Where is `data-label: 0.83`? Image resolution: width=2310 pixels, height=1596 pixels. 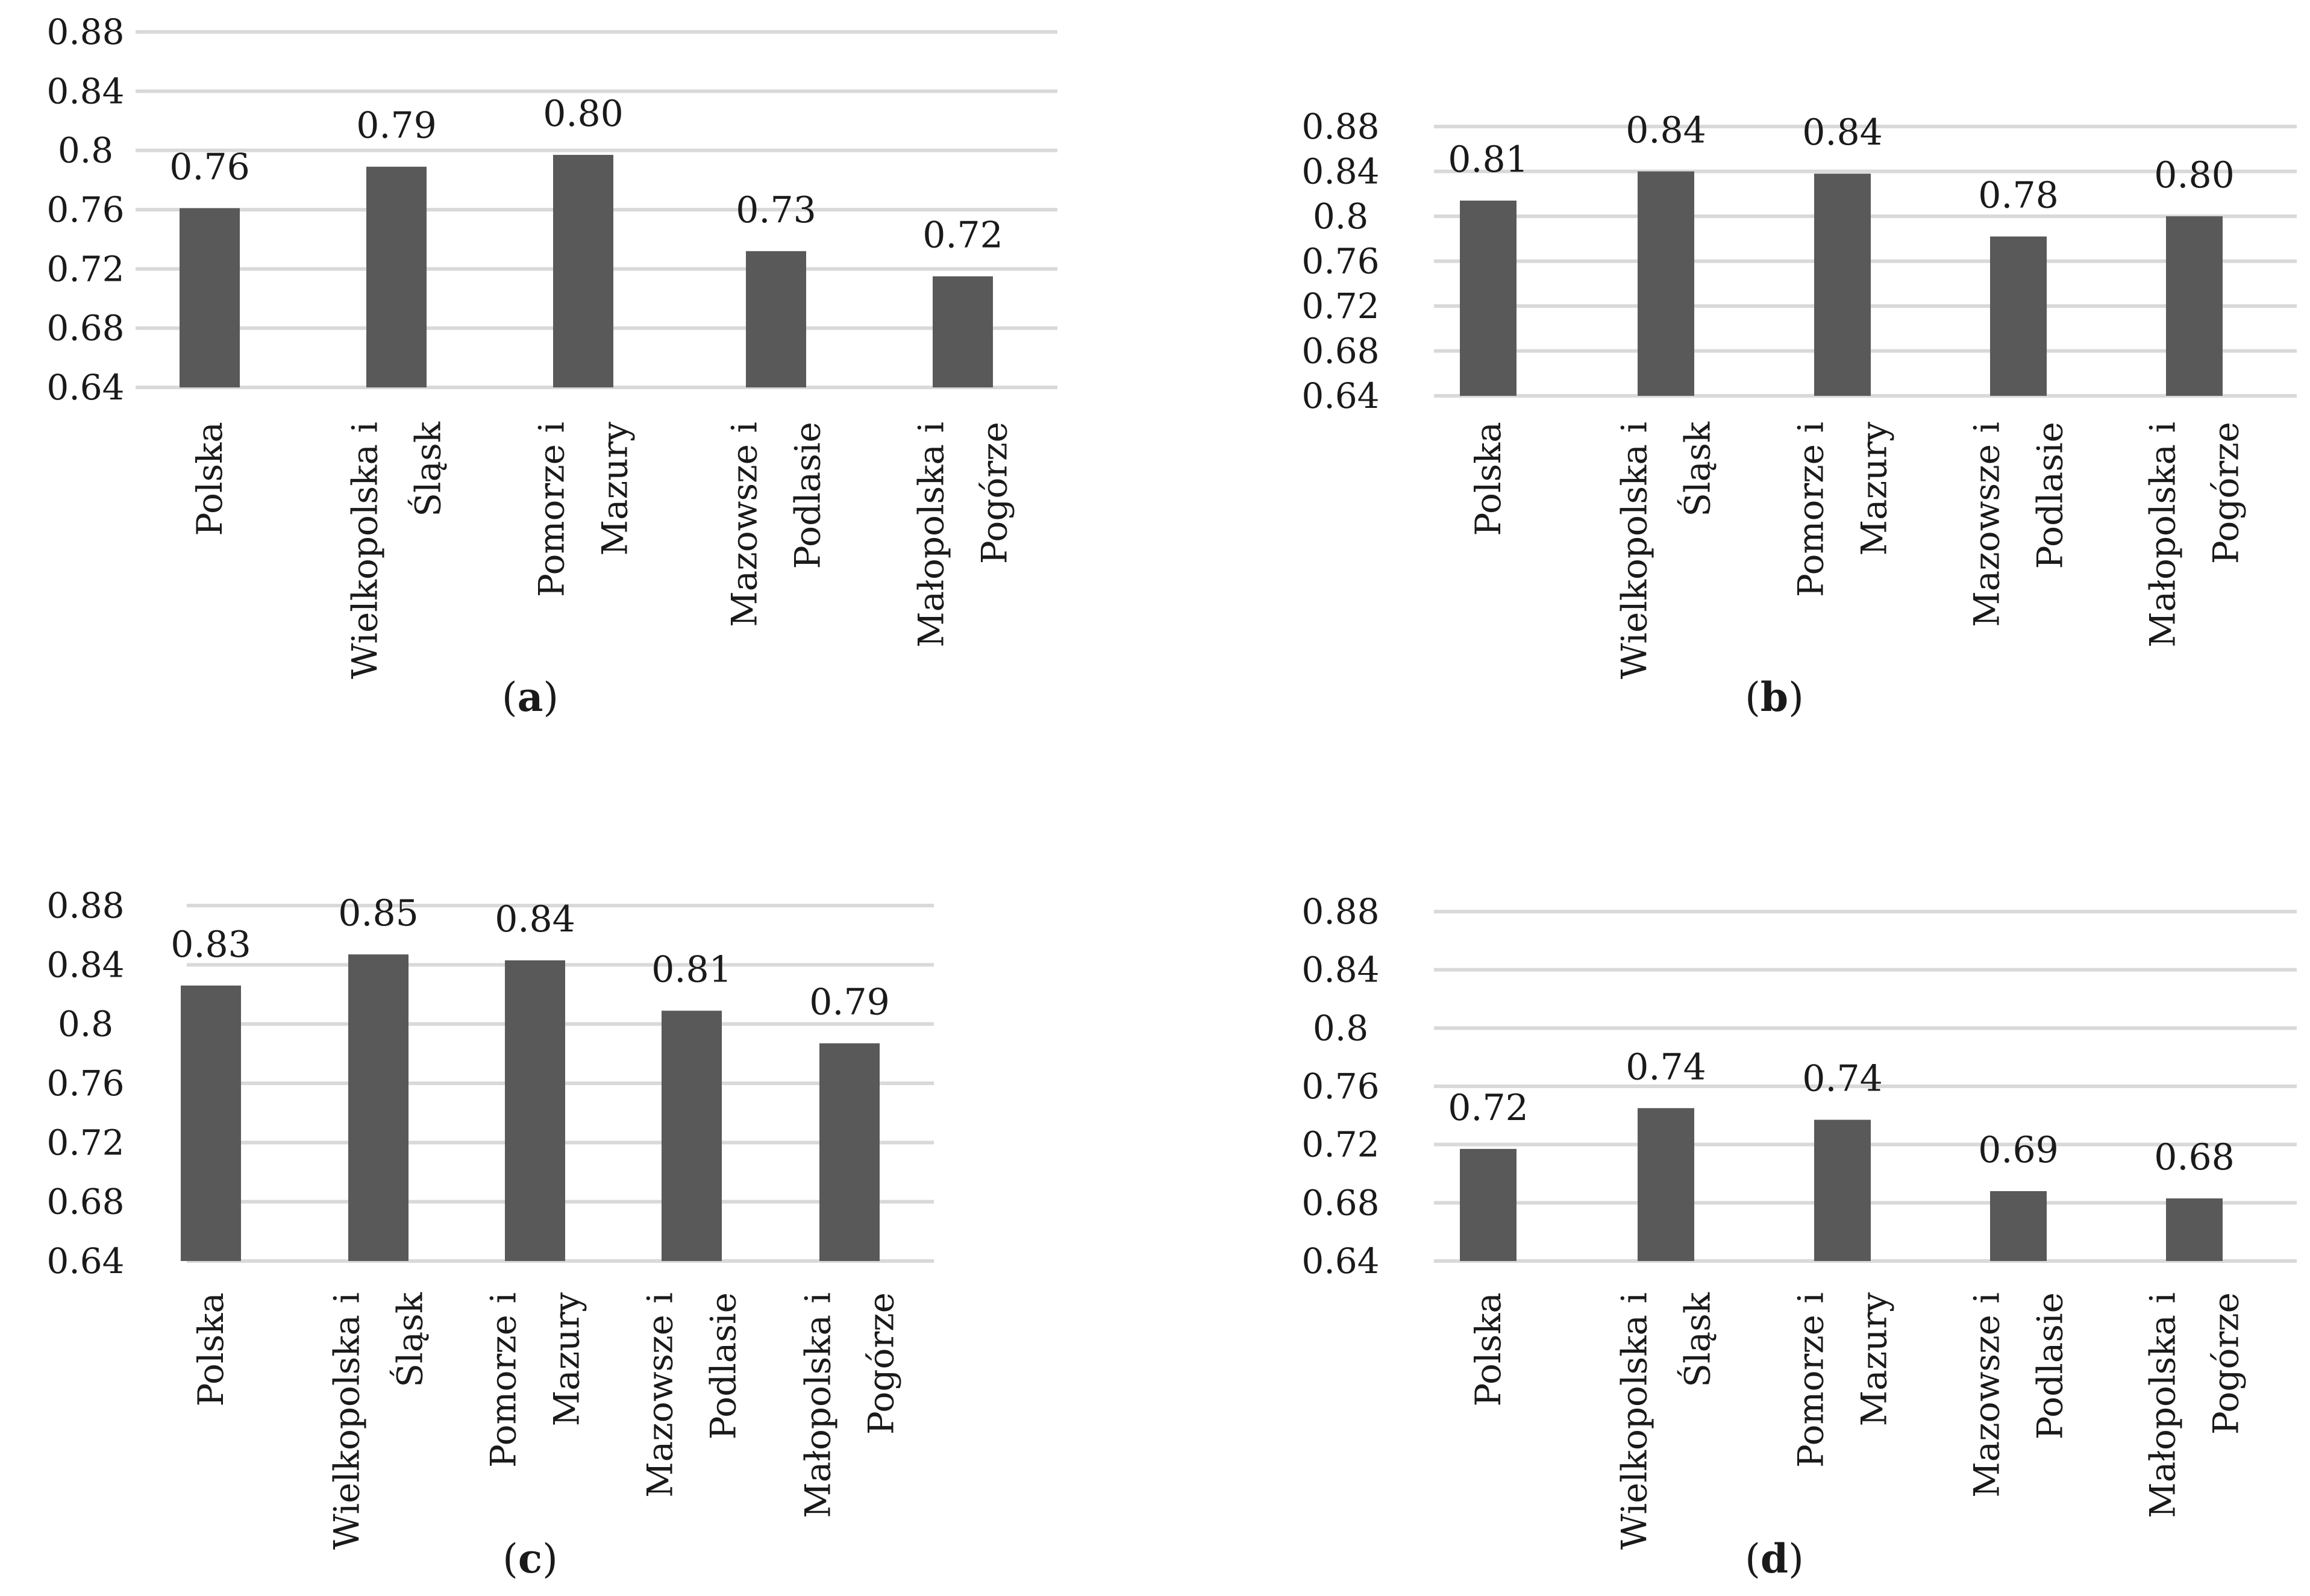 data-label: 0.83 is located at coordinates (211, 945).